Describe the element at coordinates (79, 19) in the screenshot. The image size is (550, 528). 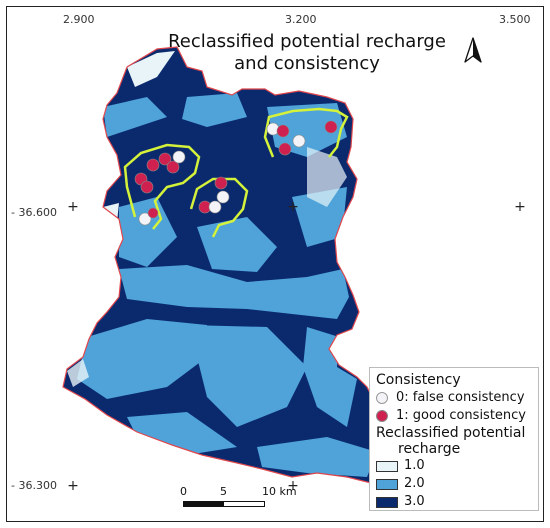
I see `lon-label-1: 2.900` at that location.